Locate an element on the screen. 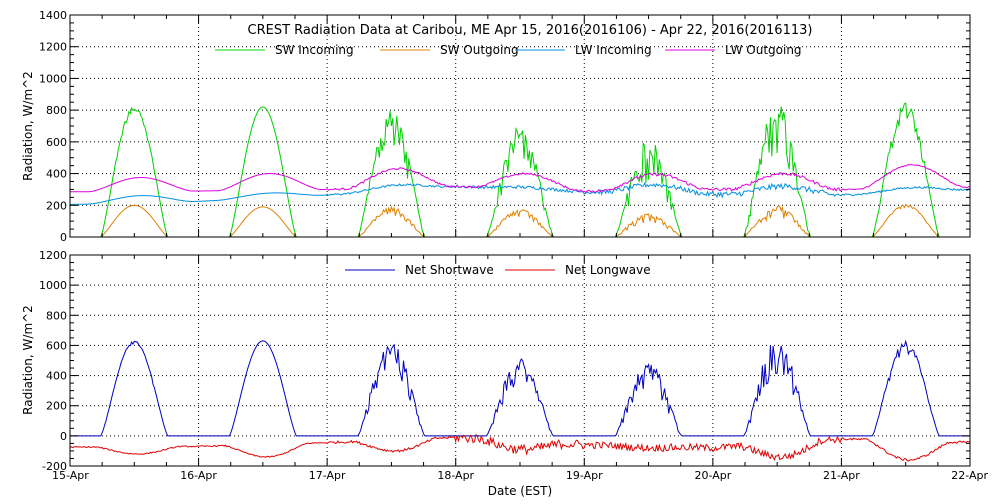 The width and height of the screenshot is (1000, 504). series-line-sw-outgoing is located at coordinates (520, 220).